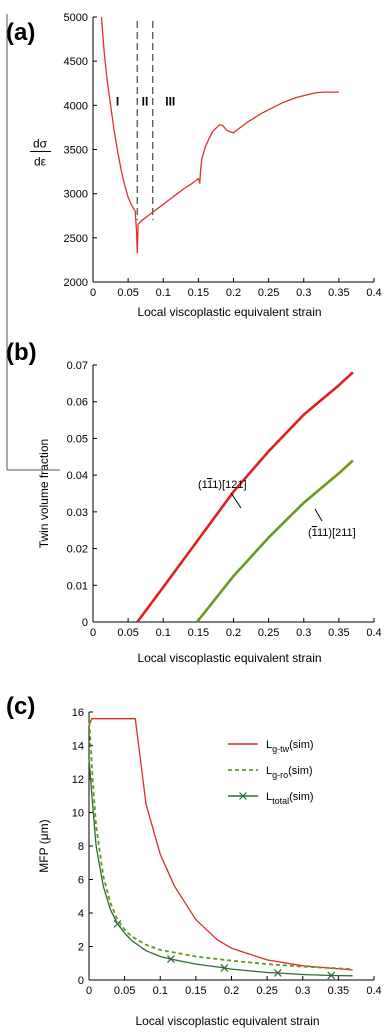  I want to click on legend-label-sub: g-tw, so click(281, 749).